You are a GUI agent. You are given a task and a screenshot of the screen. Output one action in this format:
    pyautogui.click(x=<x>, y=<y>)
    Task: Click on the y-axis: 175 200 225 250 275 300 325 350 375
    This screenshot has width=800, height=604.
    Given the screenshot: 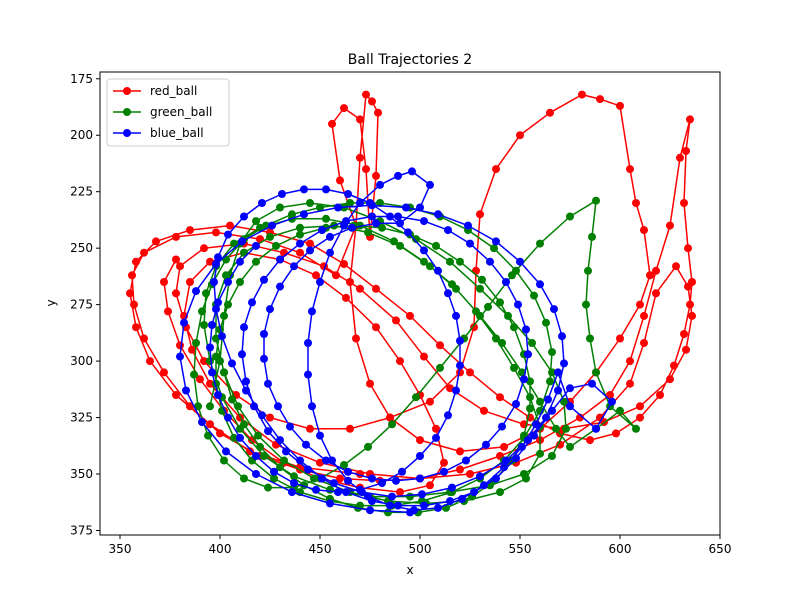 What is the action you would take?
    pyautogui.click(x=85, y=304)
    